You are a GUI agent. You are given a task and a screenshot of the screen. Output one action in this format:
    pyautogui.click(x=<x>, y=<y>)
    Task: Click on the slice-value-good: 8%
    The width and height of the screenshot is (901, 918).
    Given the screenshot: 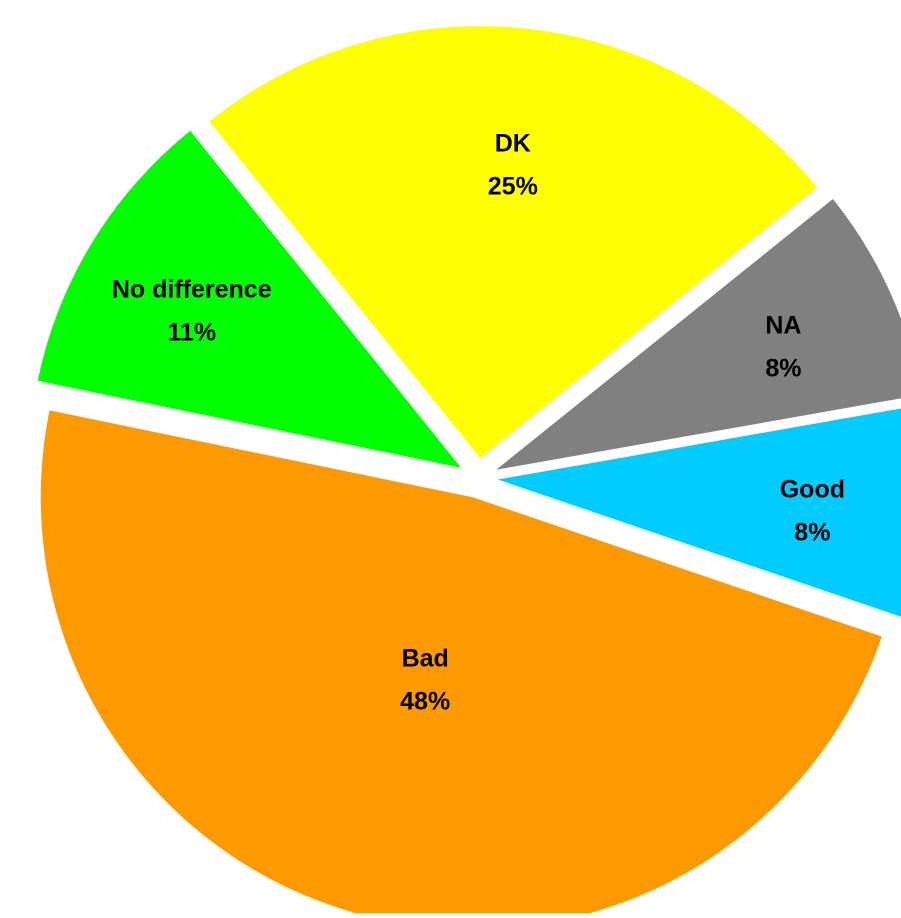 What is the action you would take?
    pyautogui.click(x=812, y=533)
    